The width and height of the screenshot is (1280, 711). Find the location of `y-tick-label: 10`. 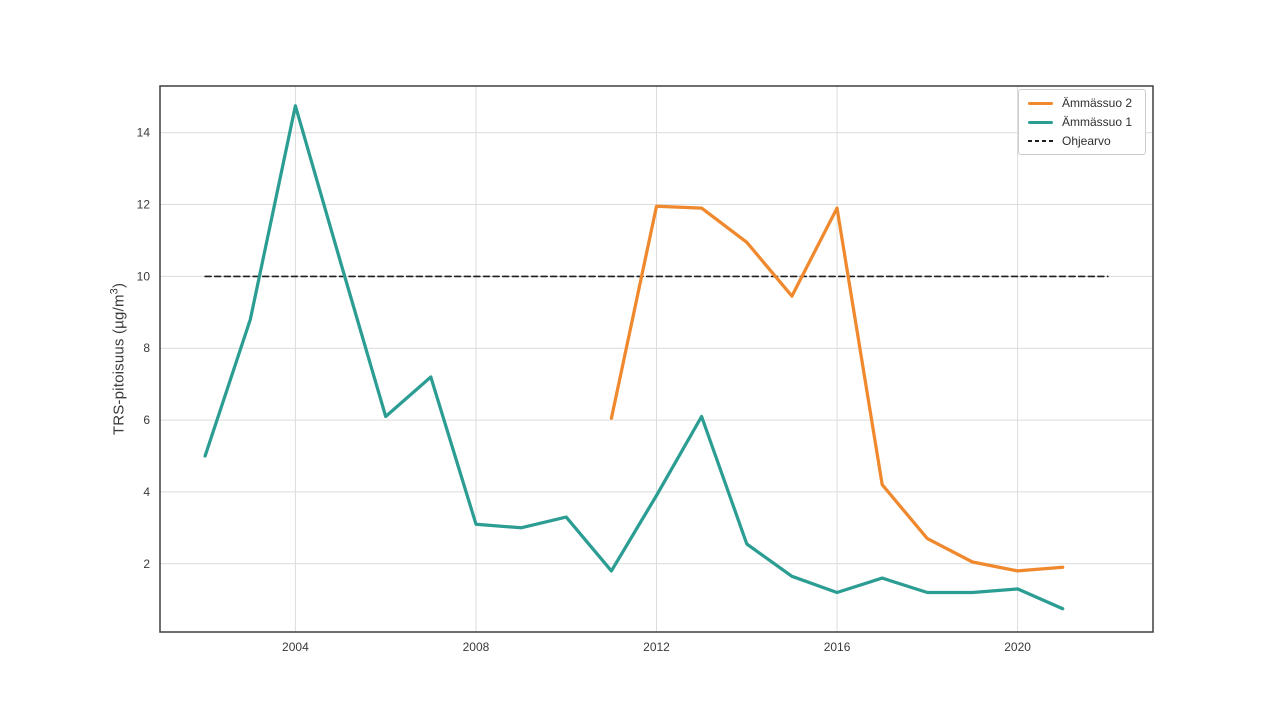

y-tick-label: 10 is located at coordinates (144, 276).